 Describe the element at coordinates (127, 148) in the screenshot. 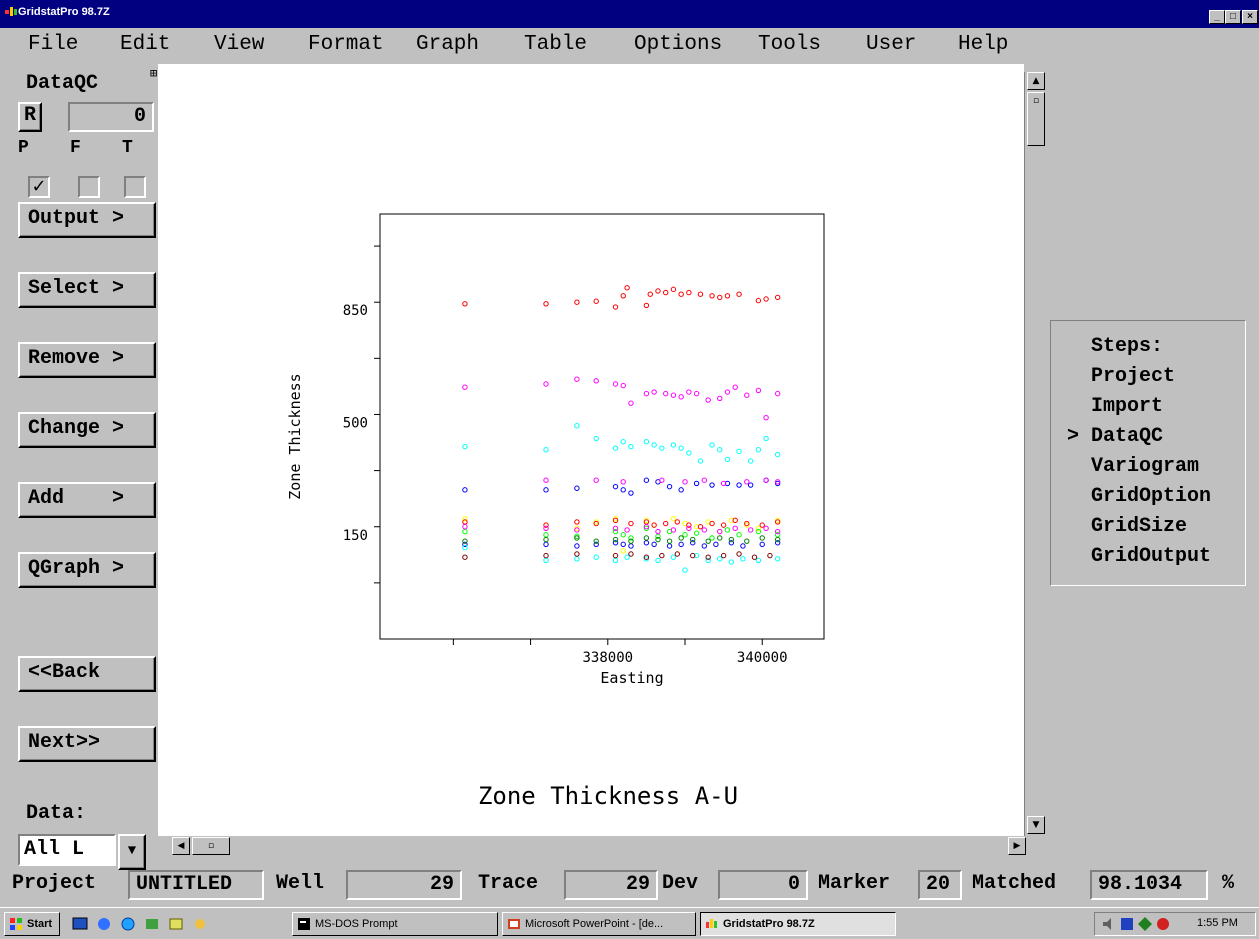

I see `label-t: T` at that location.